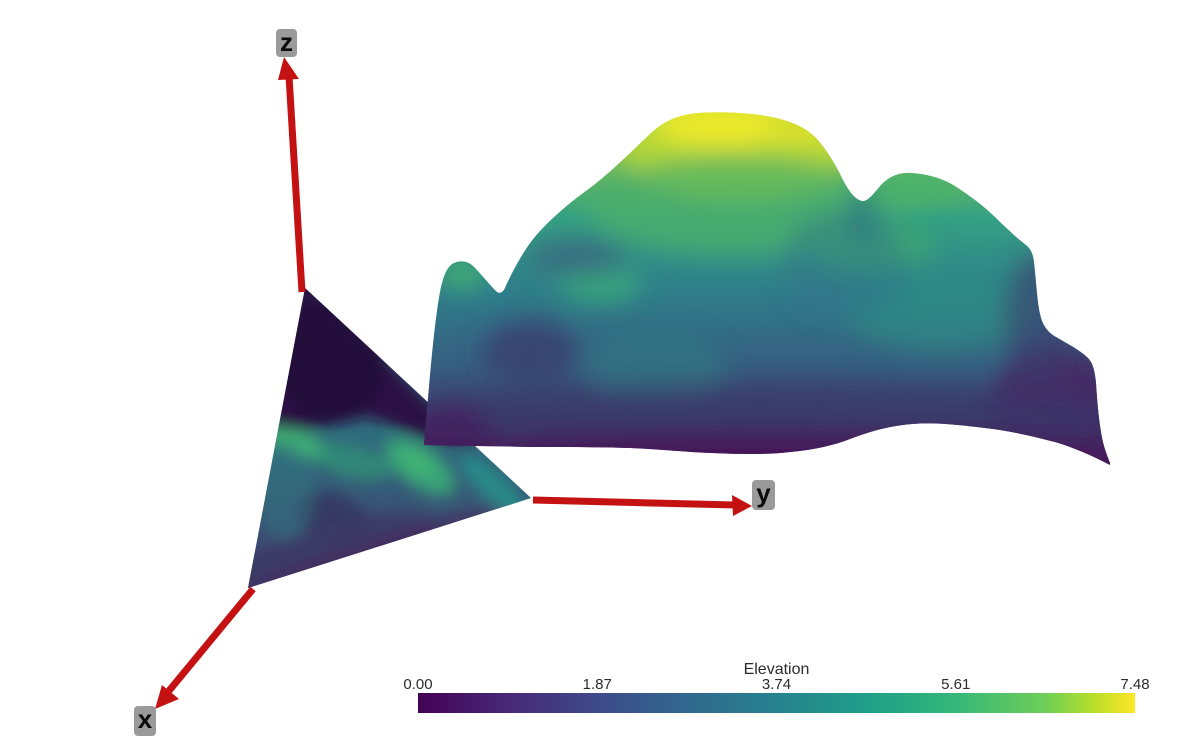 This screenshot has width=1199, height=754. What do you see at coordinates (777, 669) in the screenshot?
I see `colorbar-title: Elevation` at bounding box center [777, 669].